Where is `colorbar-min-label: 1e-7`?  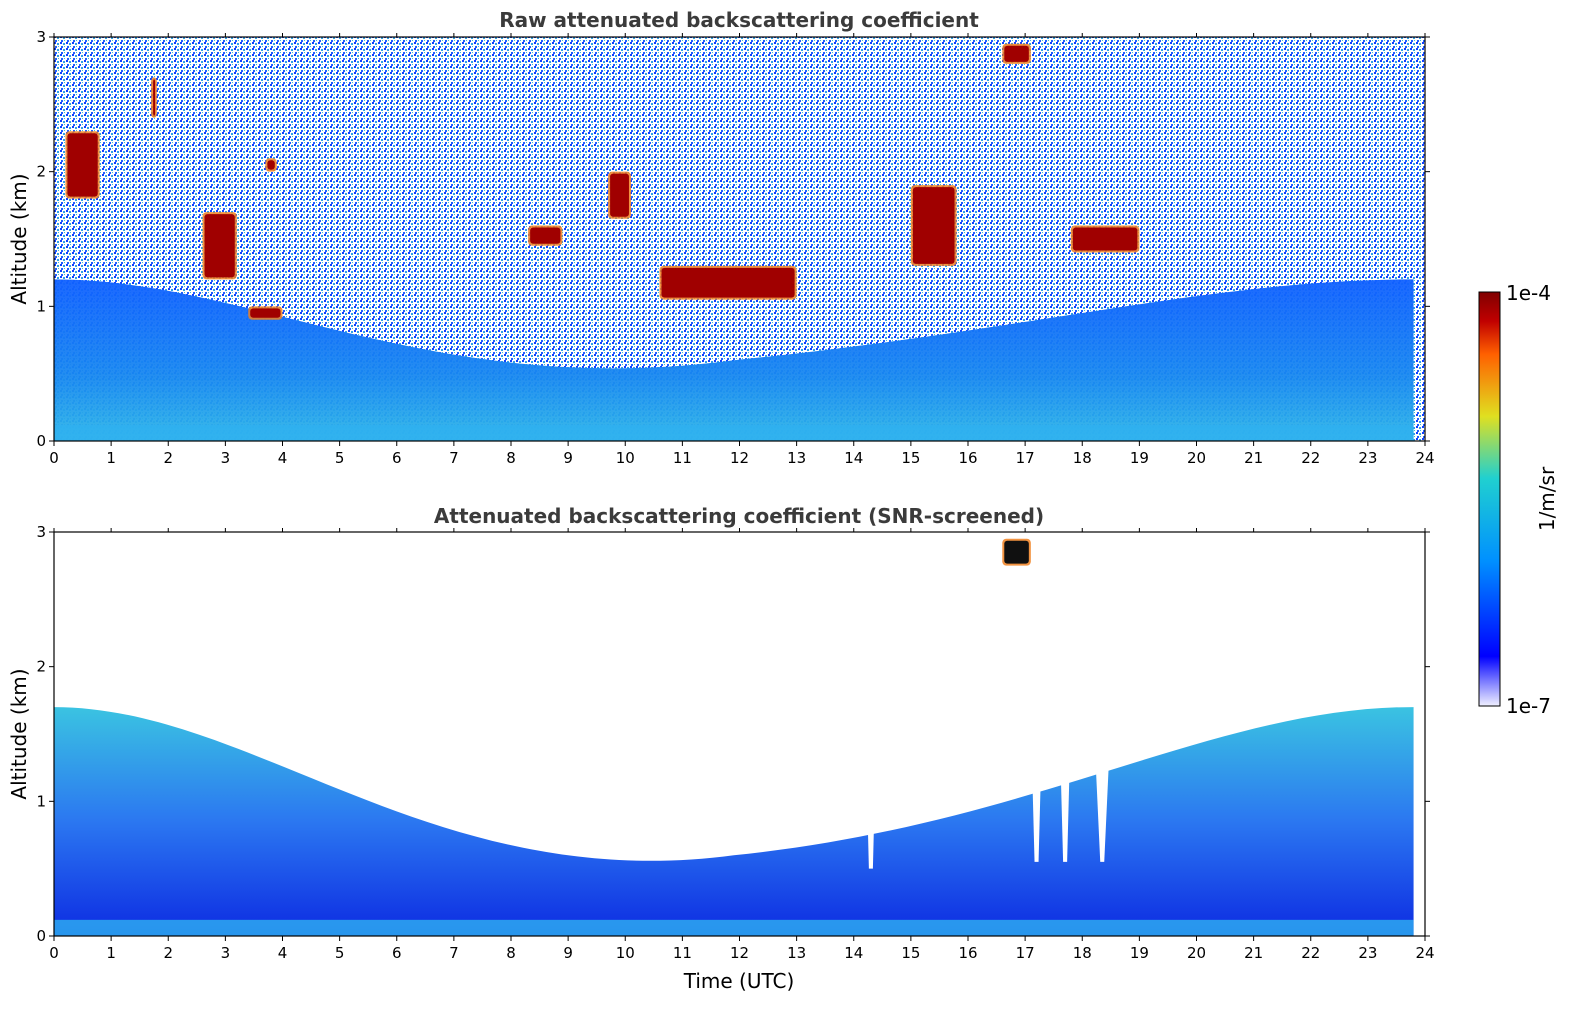
colorbar-min-label: 1e-7 is located at coordinates (1528, 706).